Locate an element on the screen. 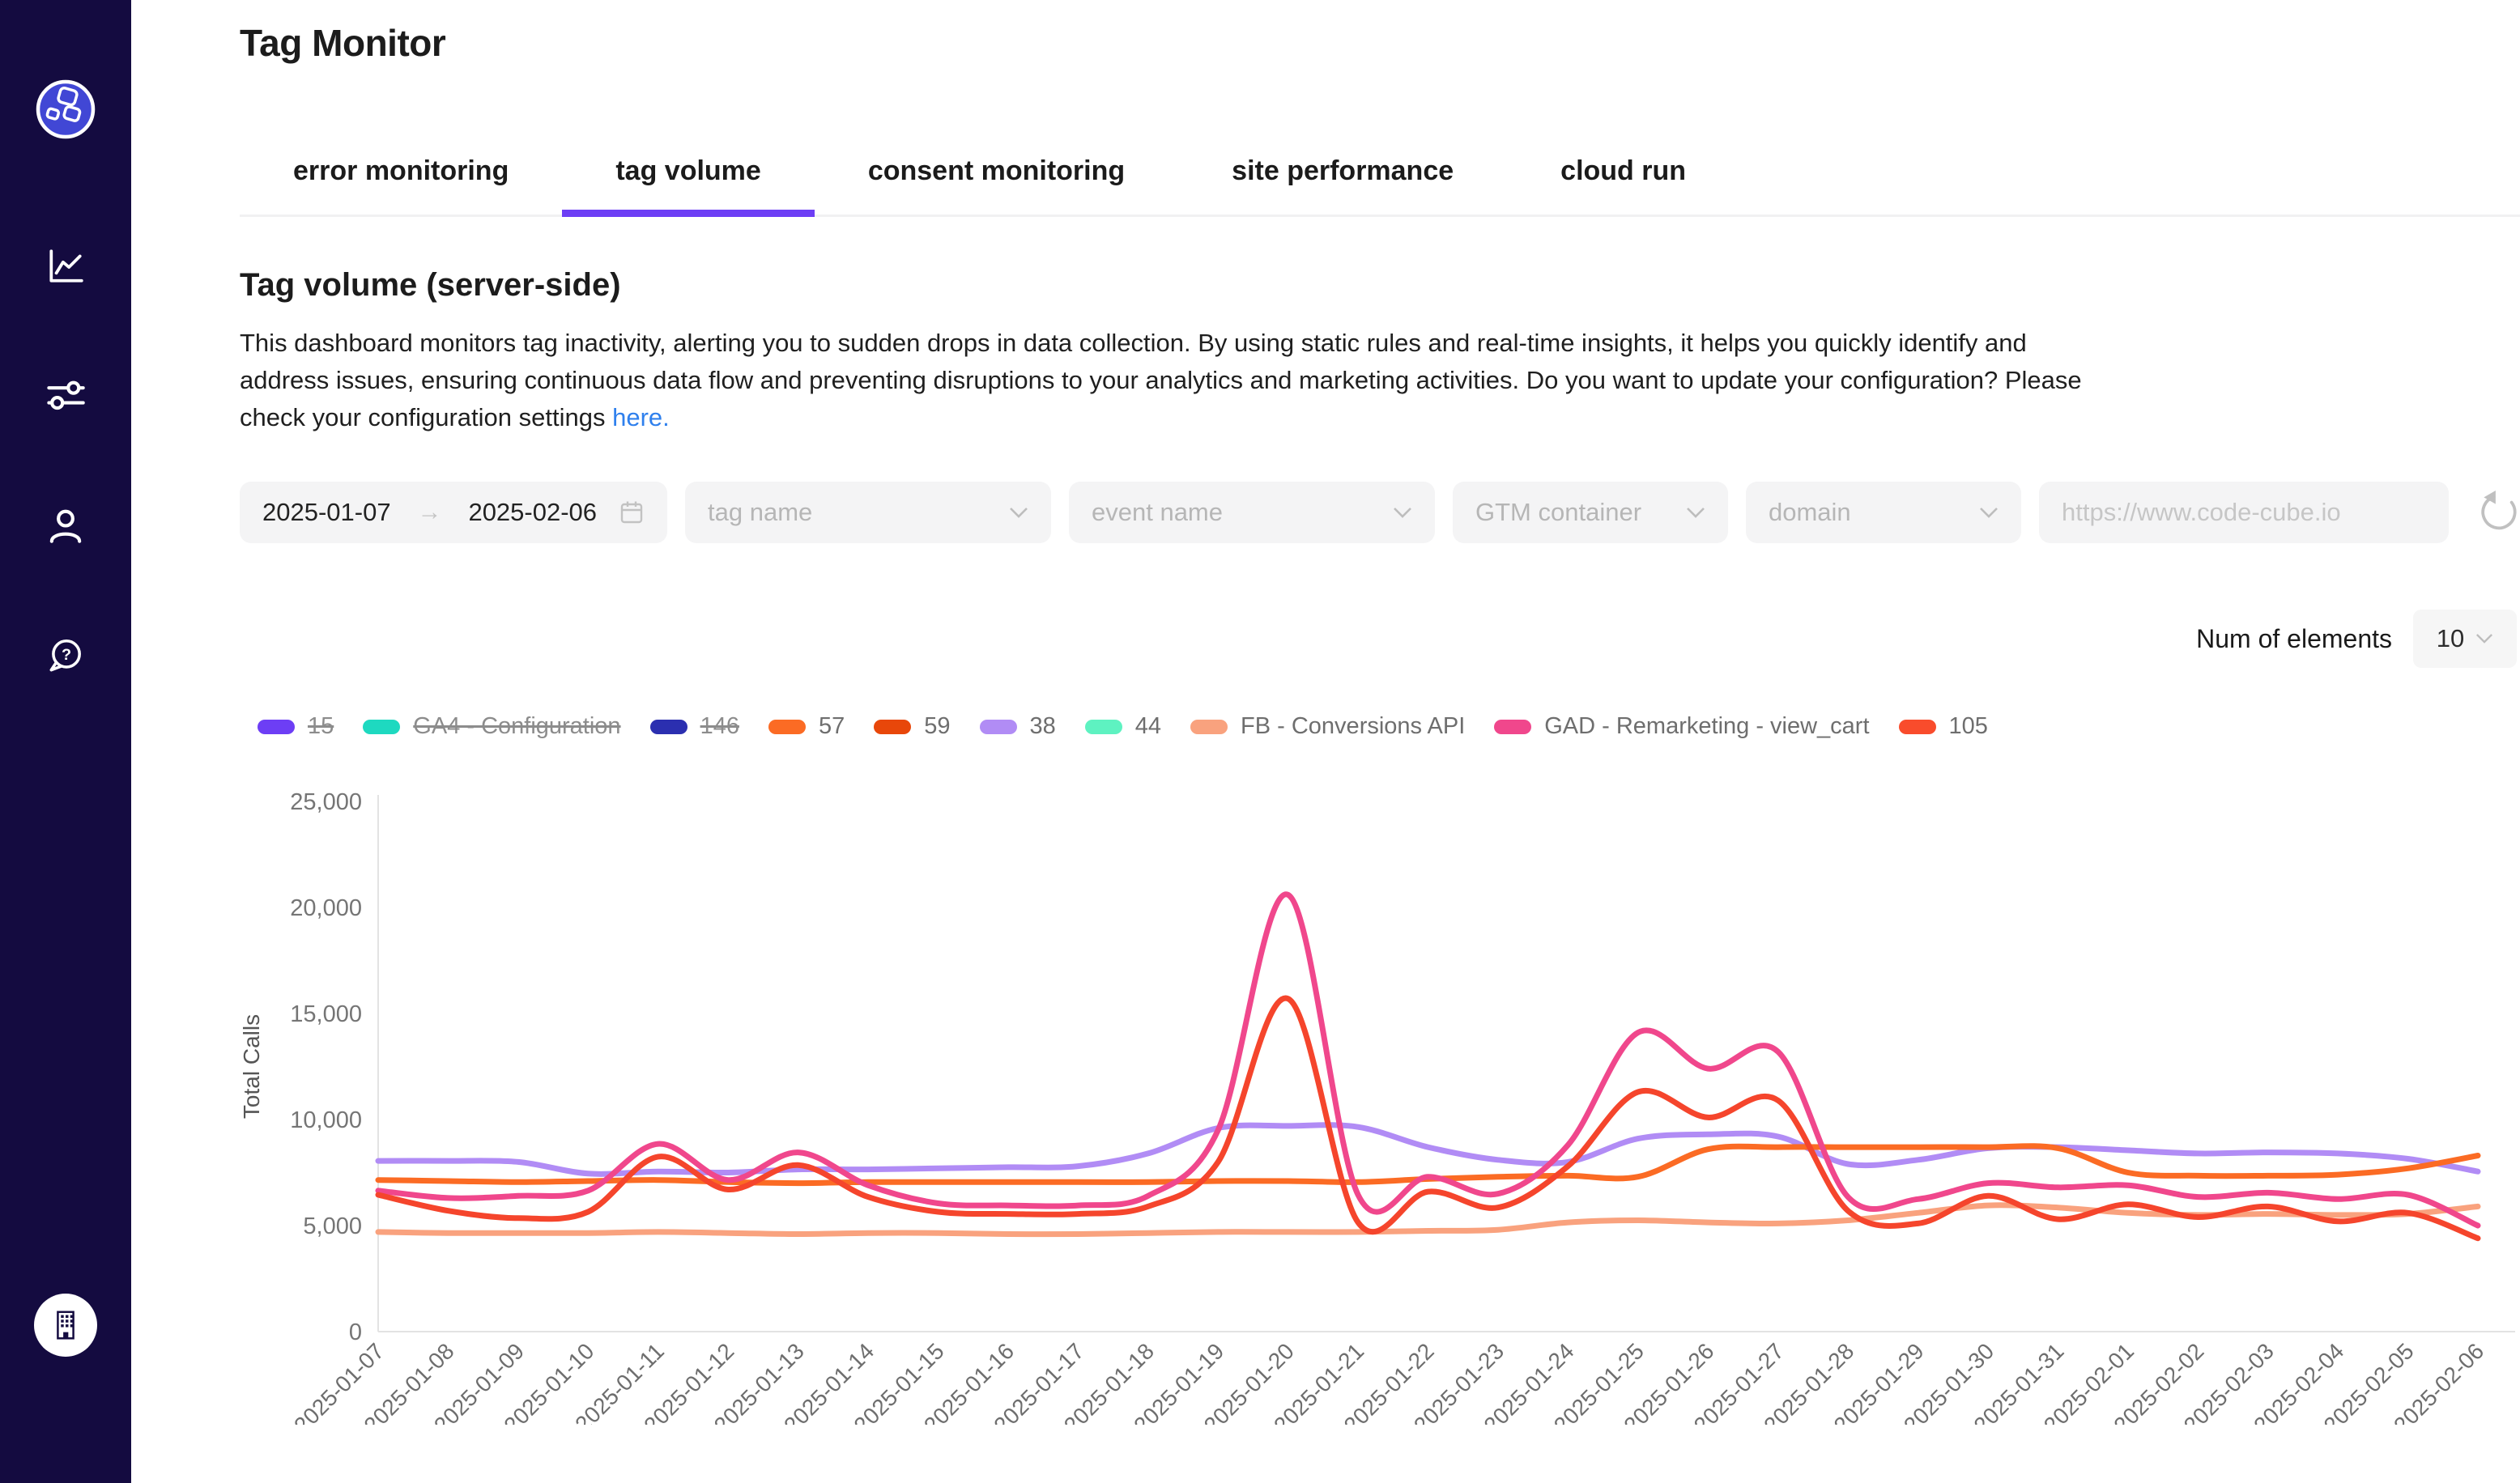  code-cube-logo-icon is located at coordinates (65, 110).